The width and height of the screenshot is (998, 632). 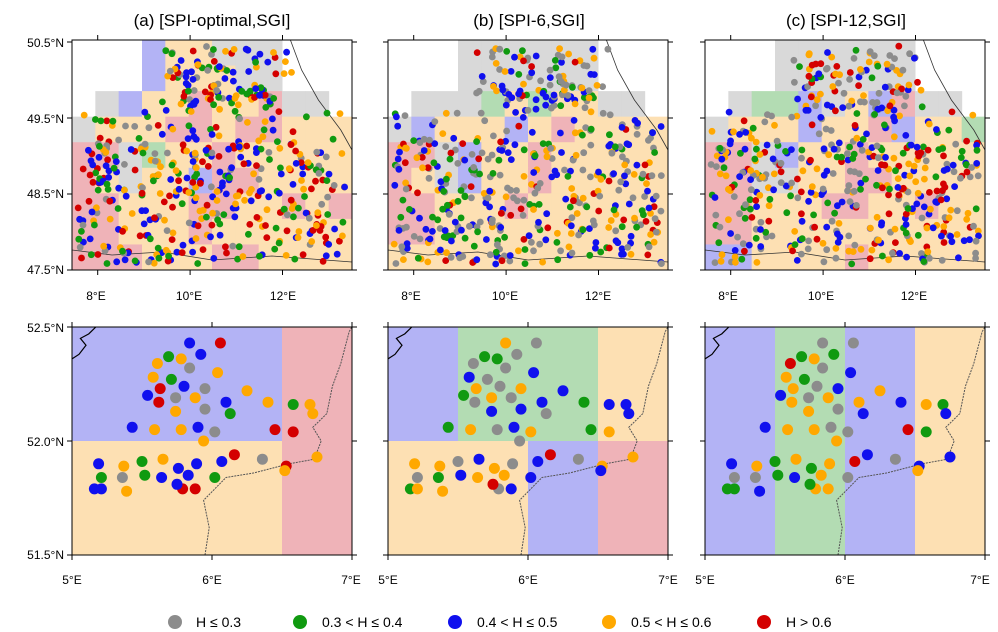 I want to click on x-tick-label: 7°E, so click(x=350, y=580).